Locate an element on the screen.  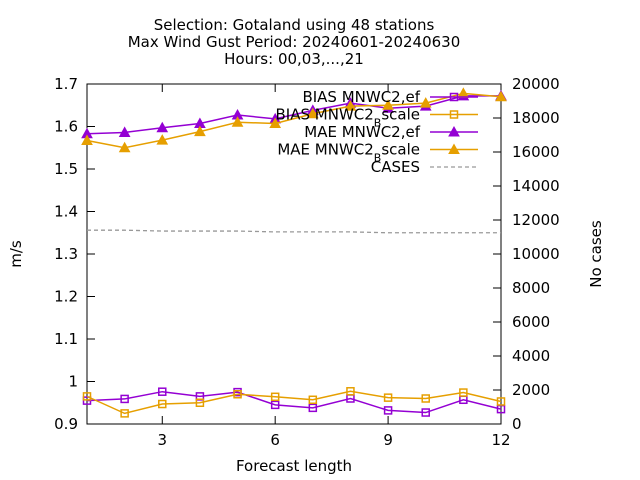
y-axis-label: m/s is located at coordinates (16, 254).